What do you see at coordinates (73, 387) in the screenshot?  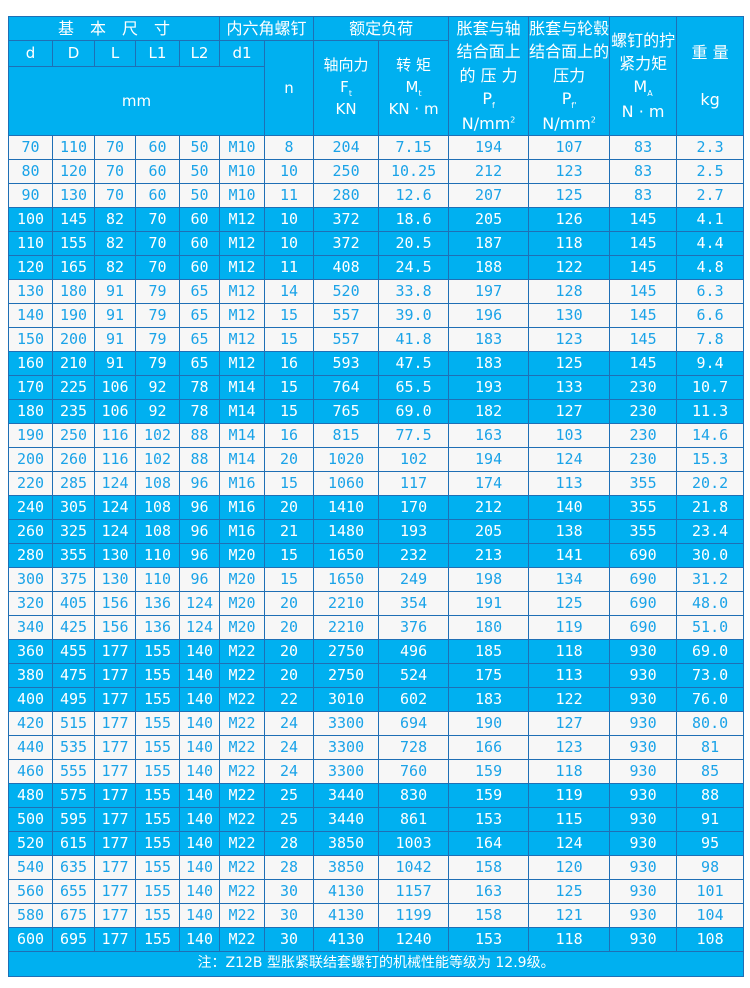 I see `table-cell: 225` at bounding box center [73, 387].